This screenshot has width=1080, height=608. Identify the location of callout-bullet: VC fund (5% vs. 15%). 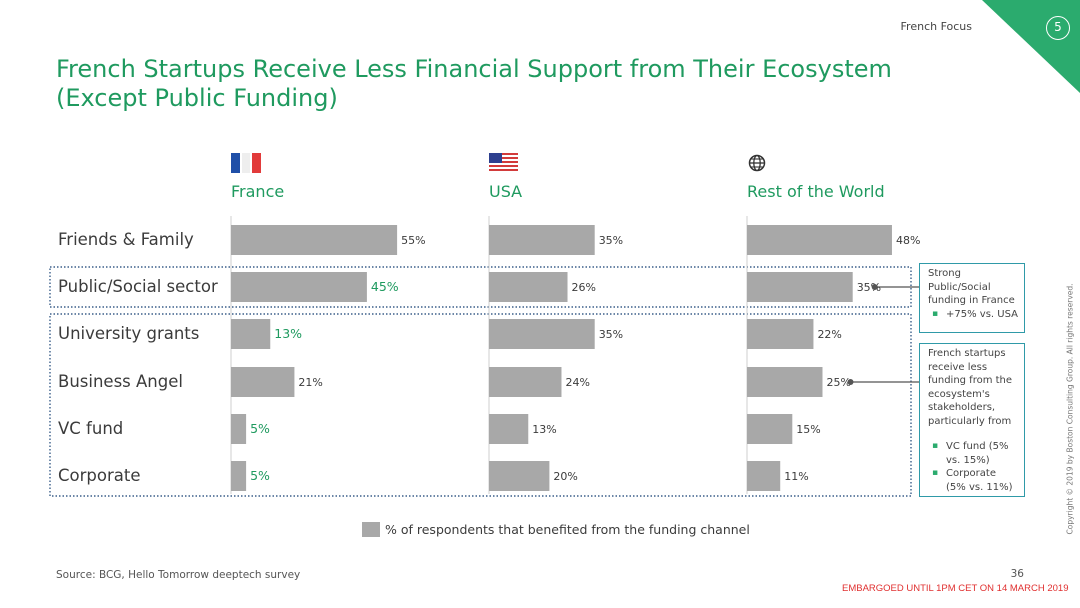
(975, 453).